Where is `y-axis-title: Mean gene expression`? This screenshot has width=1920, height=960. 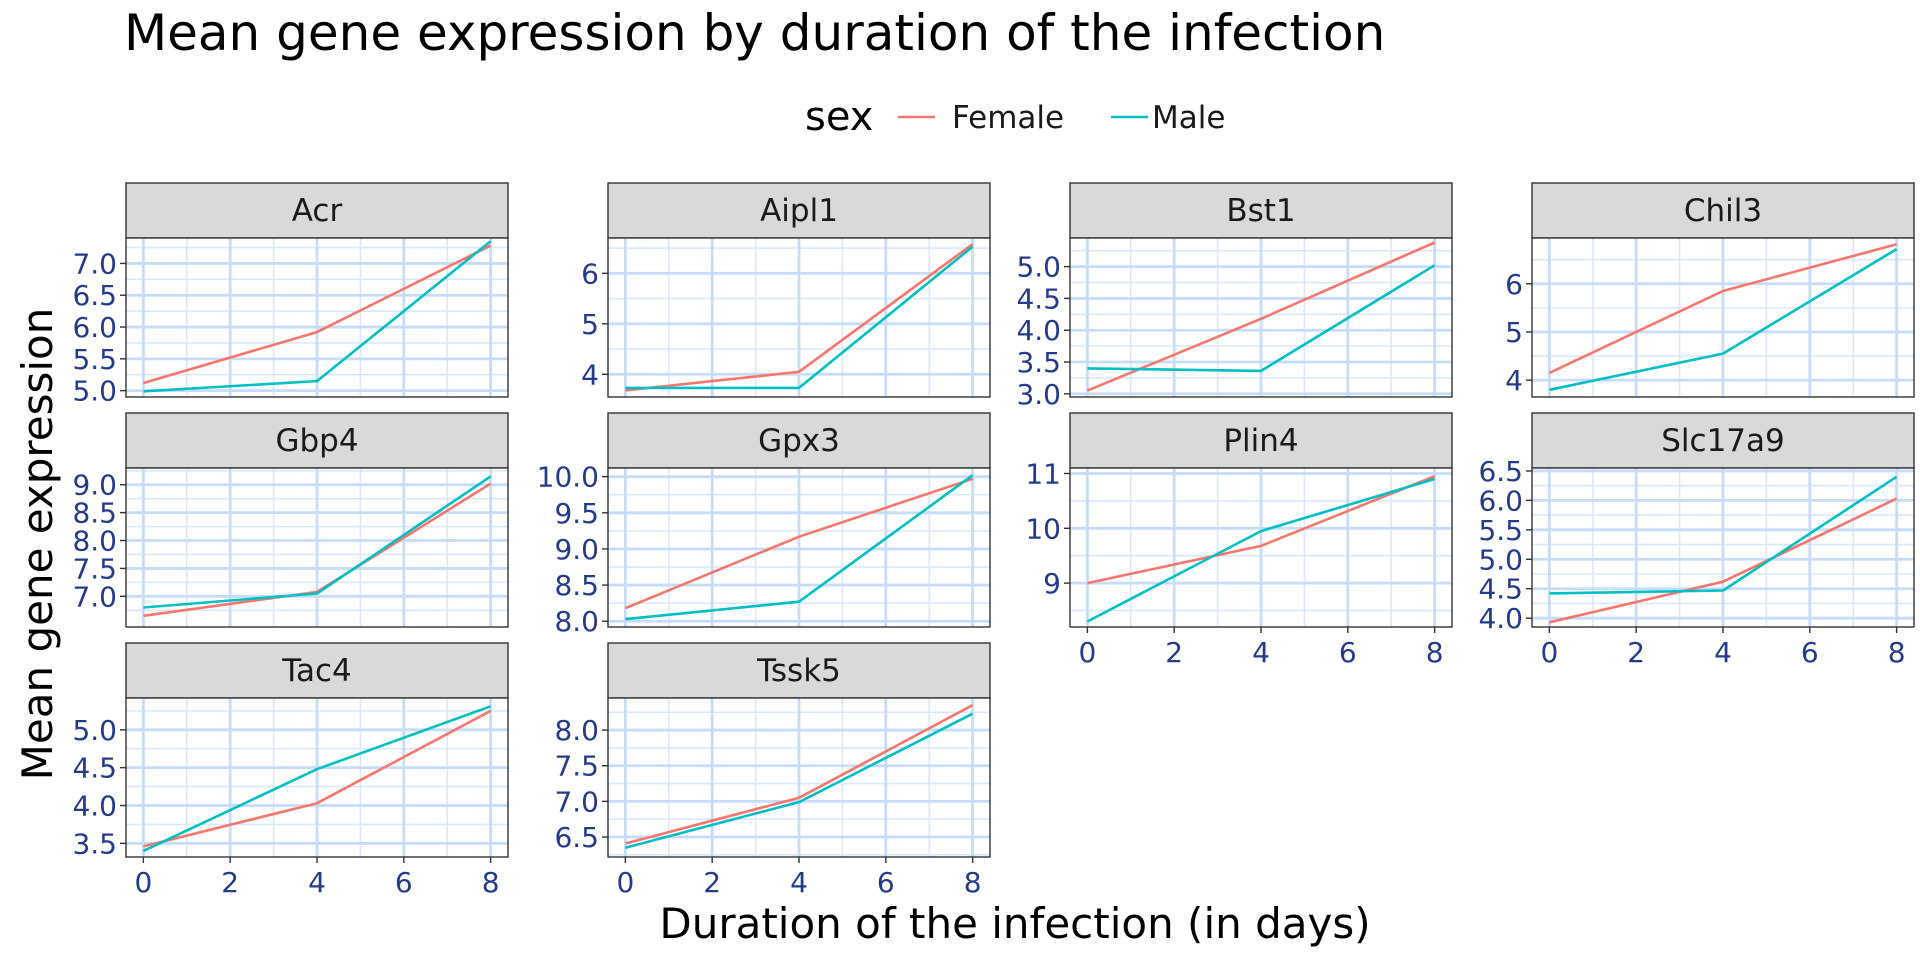 y-axis-title: Mean gene expression is located at coordinates (37, 544).